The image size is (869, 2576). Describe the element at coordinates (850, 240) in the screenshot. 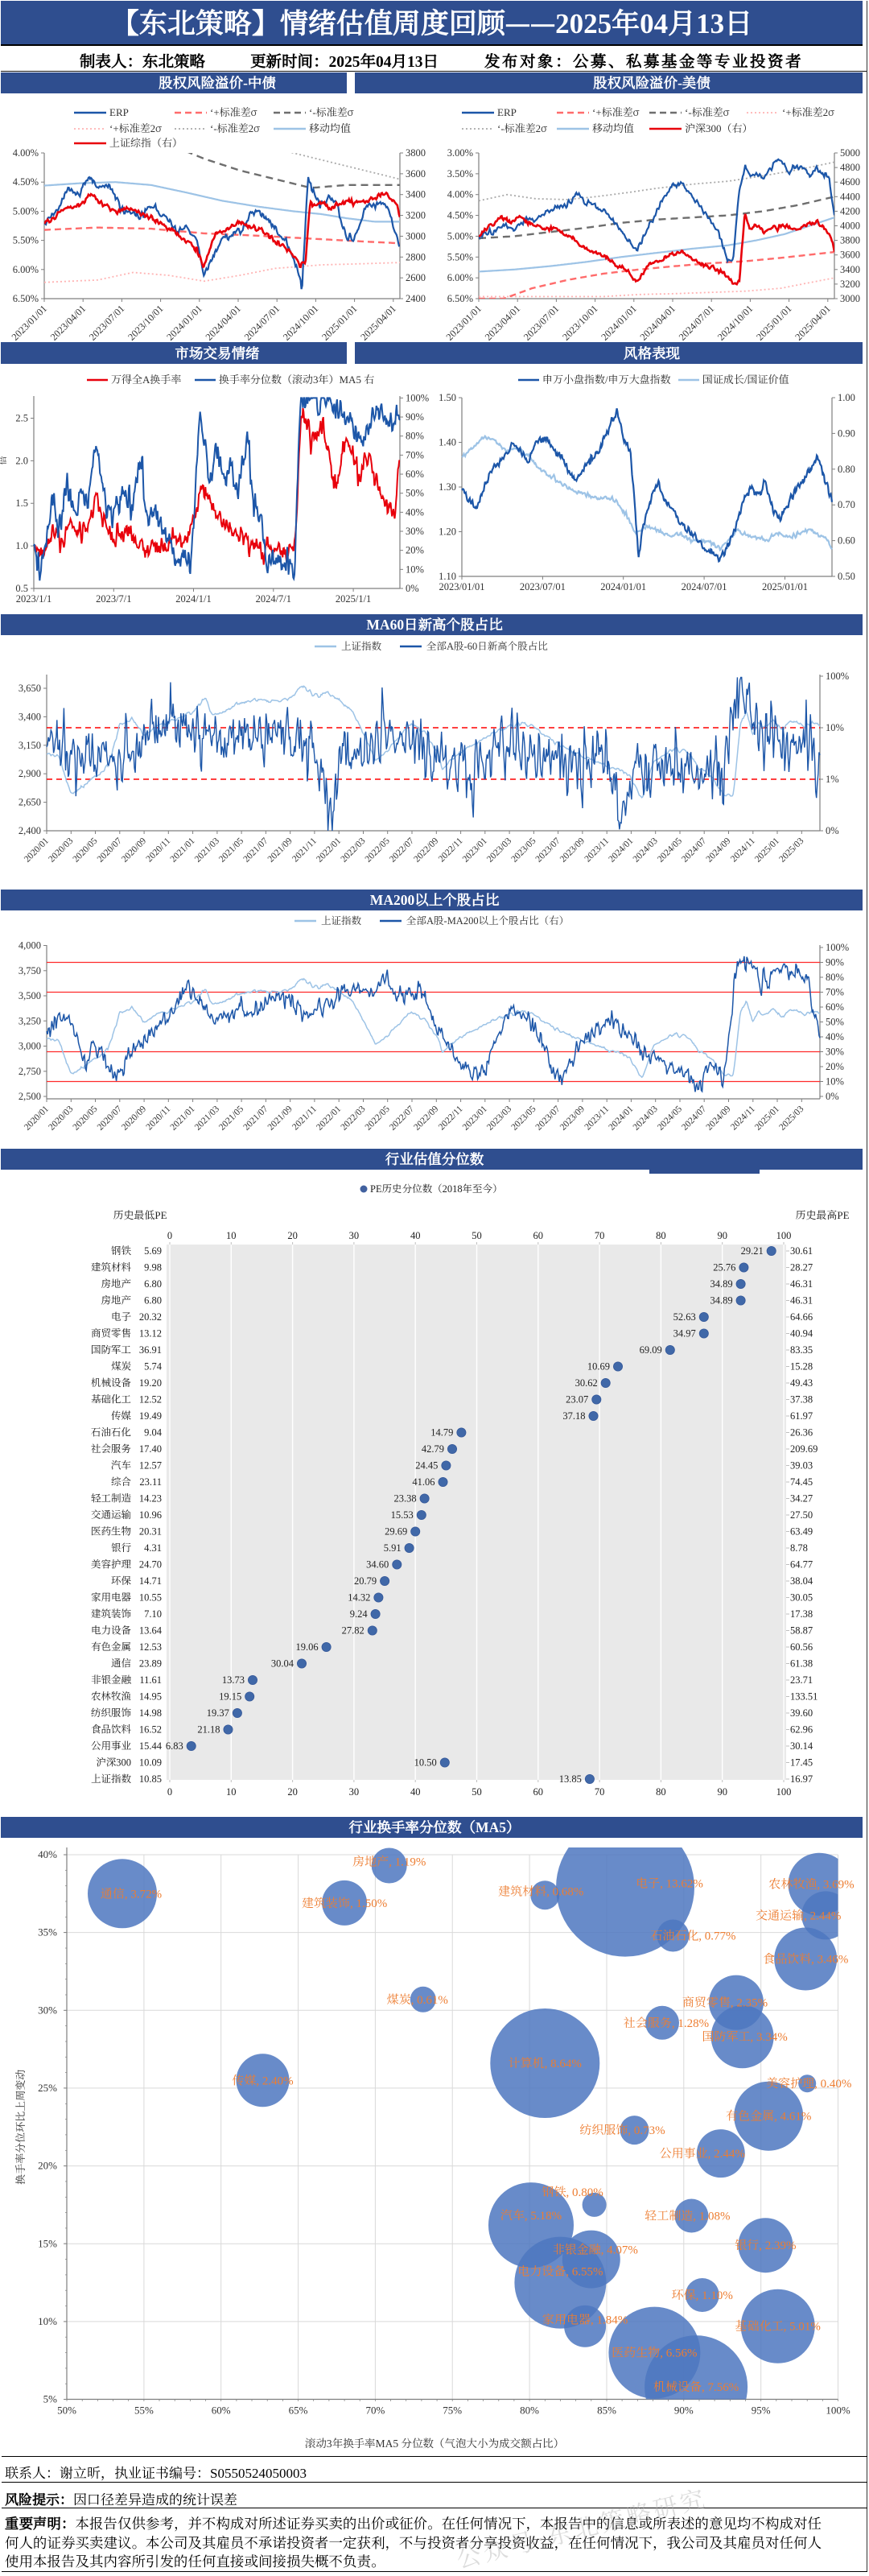

I see `svg-text: 3800` at that location.